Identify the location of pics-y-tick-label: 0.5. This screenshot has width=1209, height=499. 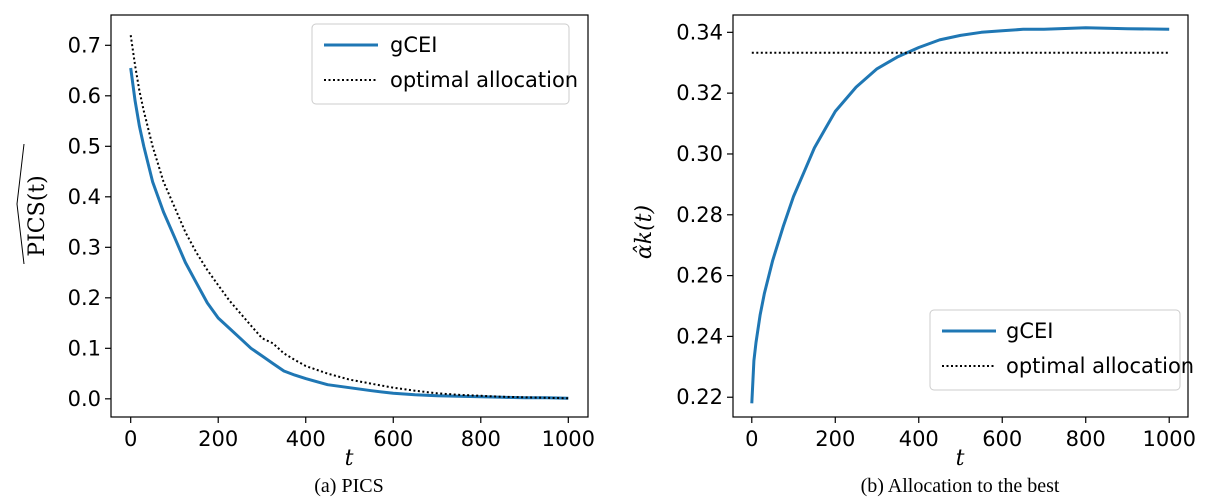
(84, 146).